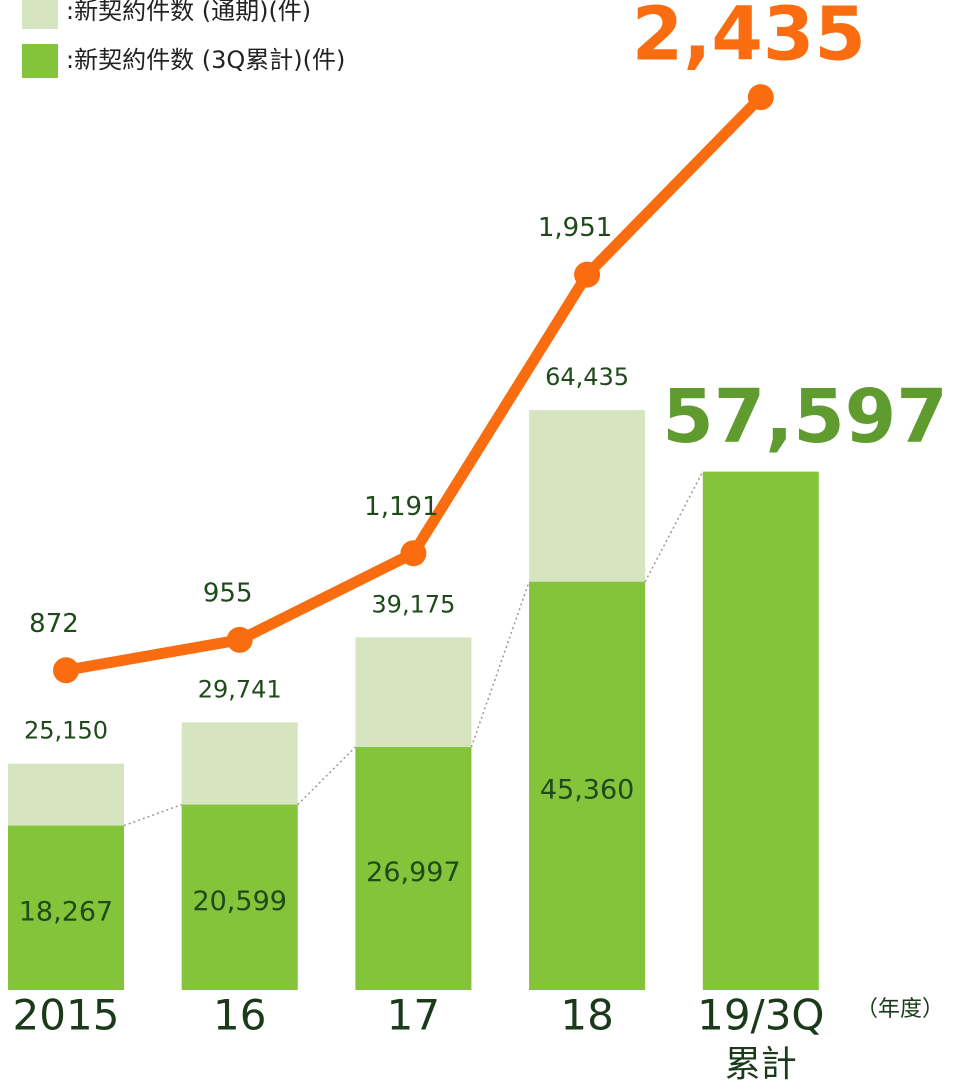  Describe the element at coordinates (239, 901) in the screenshot. I see `value-label: 20,599` at that location.